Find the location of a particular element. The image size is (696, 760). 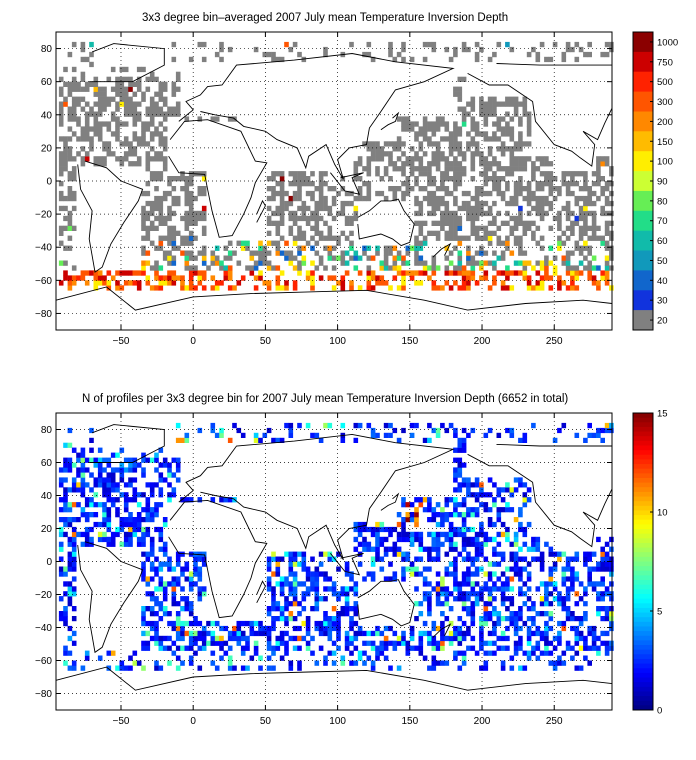

colorbar-label: 15 is located at coordinates (662, 414).